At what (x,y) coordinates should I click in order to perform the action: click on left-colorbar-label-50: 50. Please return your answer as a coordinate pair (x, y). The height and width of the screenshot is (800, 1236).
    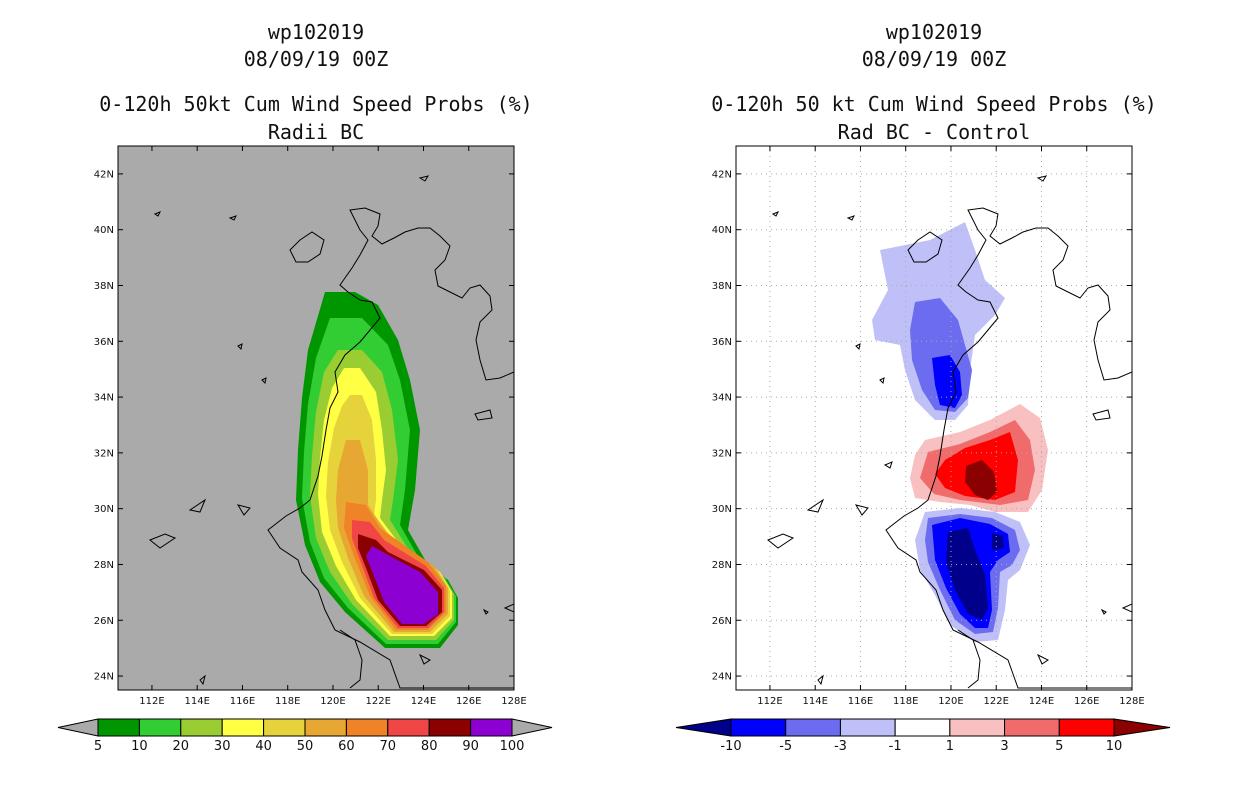
    Looking at the image, I should click on (305, 746).